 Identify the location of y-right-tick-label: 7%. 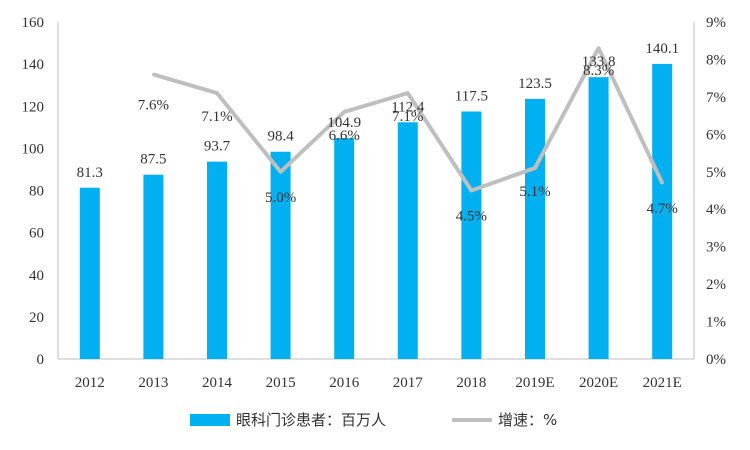
(716, 98).